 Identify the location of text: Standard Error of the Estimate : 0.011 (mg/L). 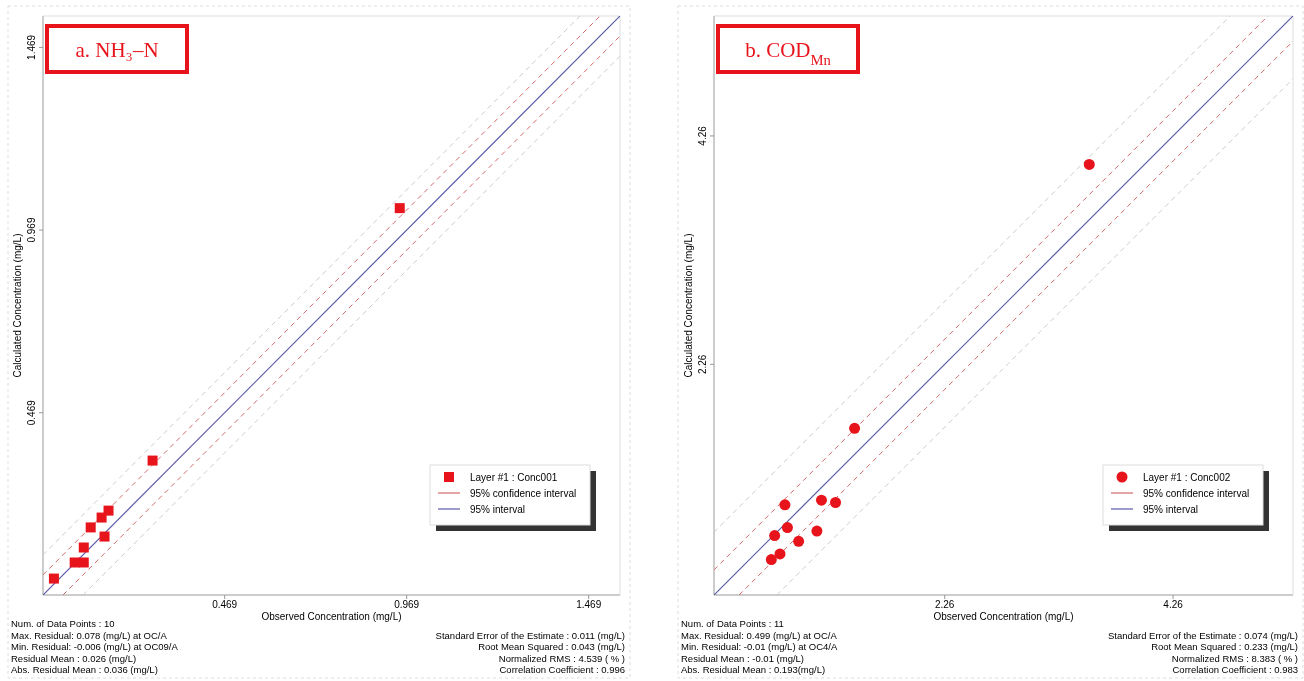
(530, 635).